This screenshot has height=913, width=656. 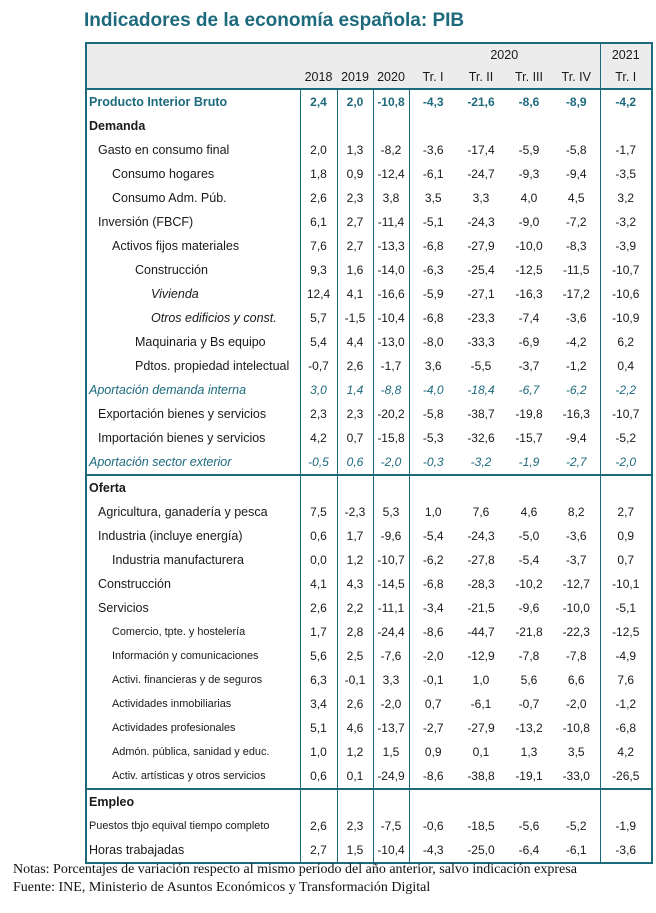 What do you see at coordinates (212, 366) in the screenshot?
I see `row-label: Pdtos. propiedad intelectual` at bounding box center [212, 366].